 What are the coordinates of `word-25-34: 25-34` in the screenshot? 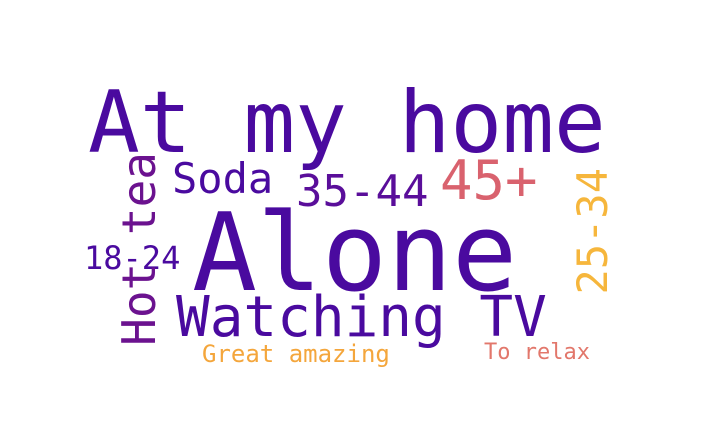 It's located at (592, 231).